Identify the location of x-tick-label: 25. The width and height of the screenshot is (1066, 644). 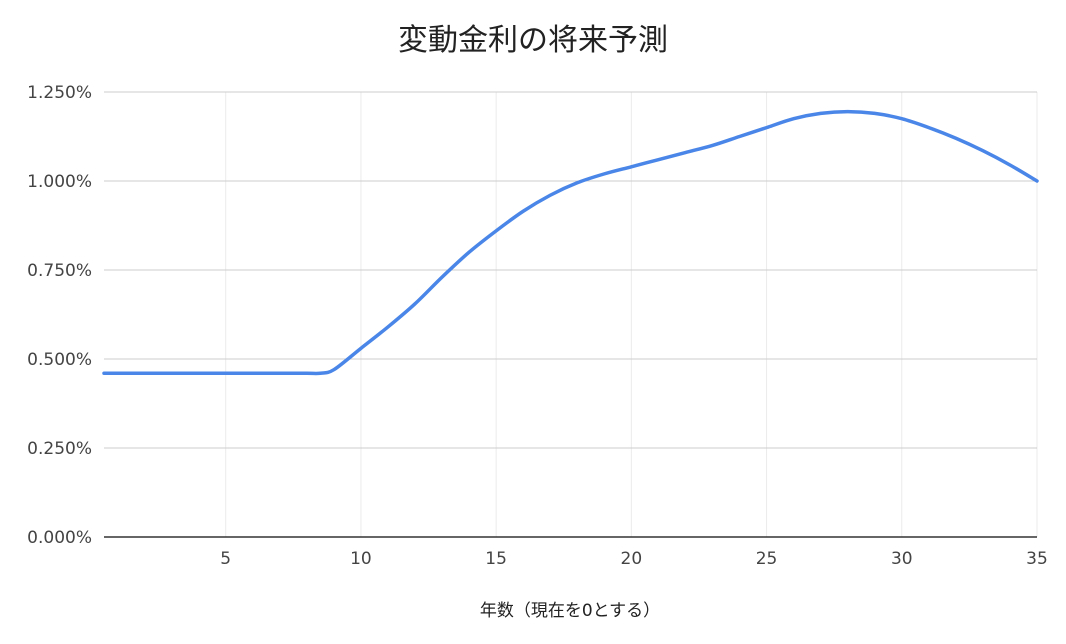
(767, 559).